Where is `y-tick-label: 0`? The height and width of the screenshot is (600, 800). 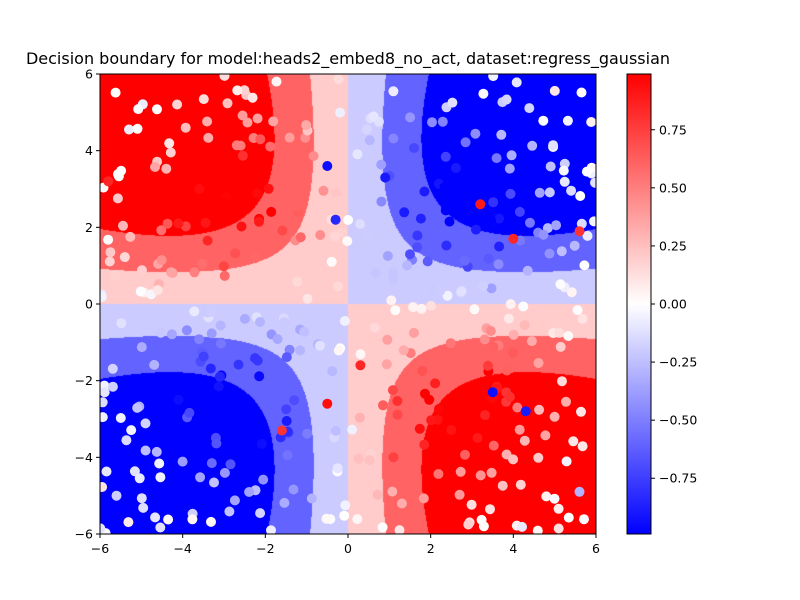 y-tick-label: 0 is located at coordinates (89, 304).